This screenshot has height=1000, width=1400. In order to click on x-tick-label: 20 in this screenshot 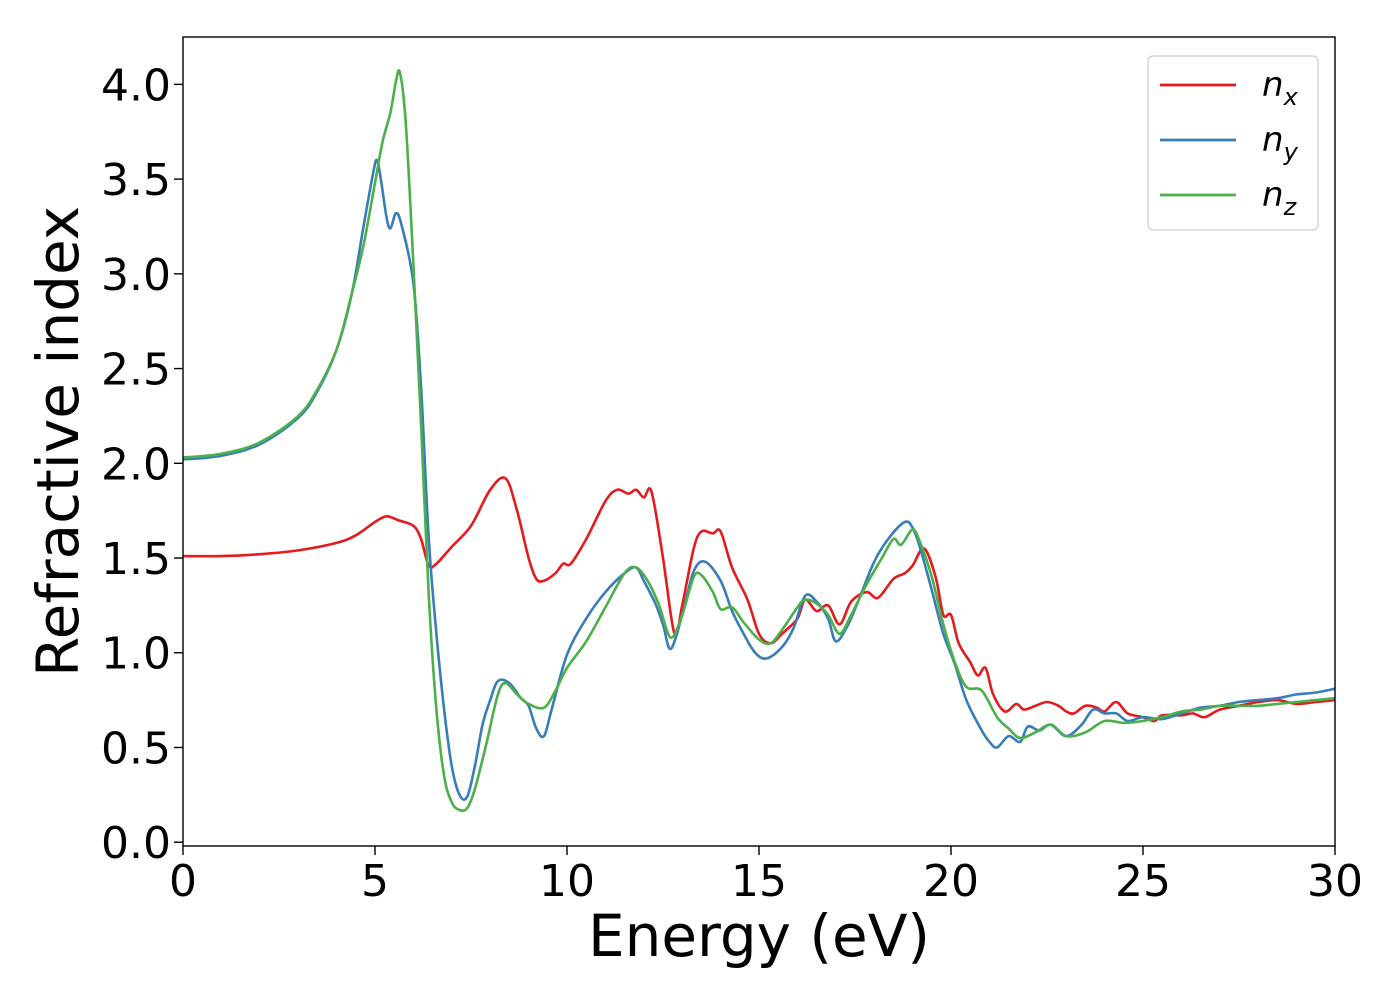, I will do `click(951, 881)`.